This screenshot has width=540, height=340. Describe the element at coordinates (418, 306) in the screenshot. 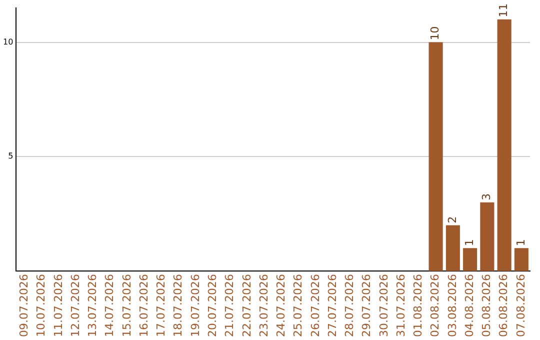

I see `x-tick-label: 01.08.2026` at that location.